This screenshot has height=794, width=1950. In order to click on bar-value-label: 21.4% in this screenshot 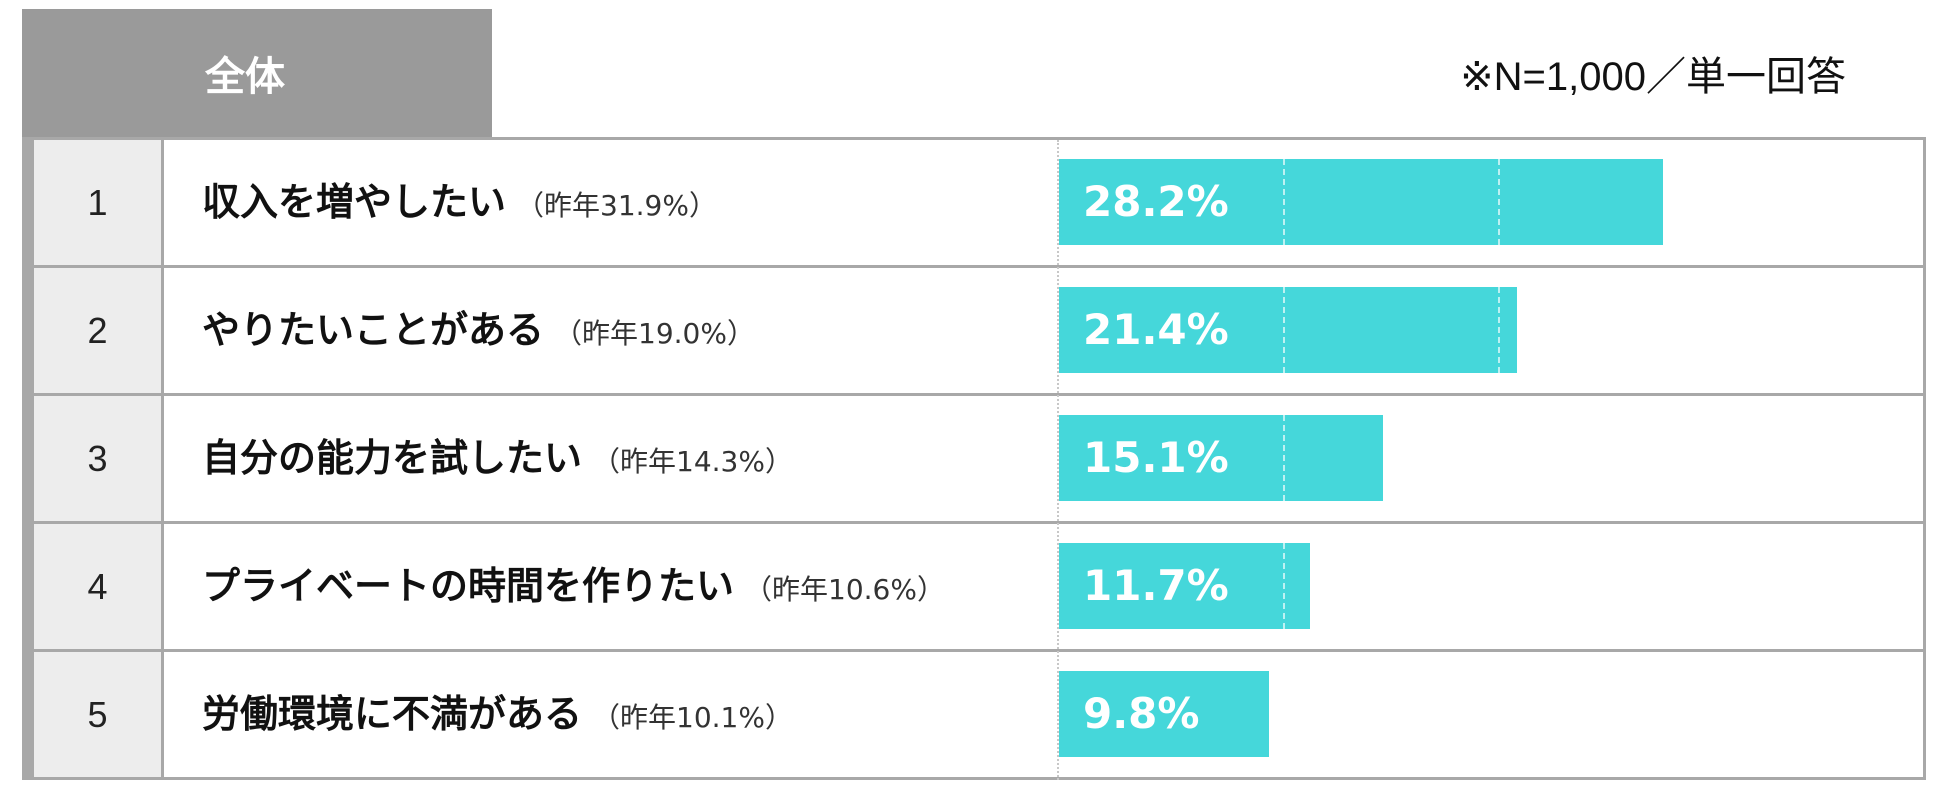, I will do `click(1156, 329)`.